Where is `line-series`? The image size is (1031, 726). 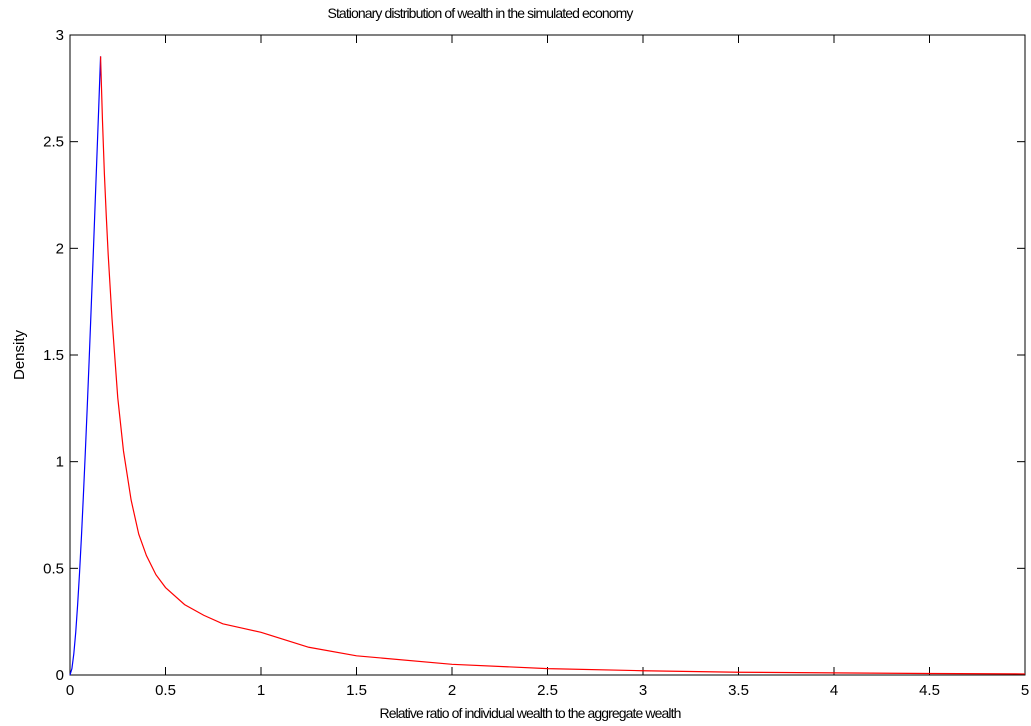 line-series is located at coordinates (85, 366).